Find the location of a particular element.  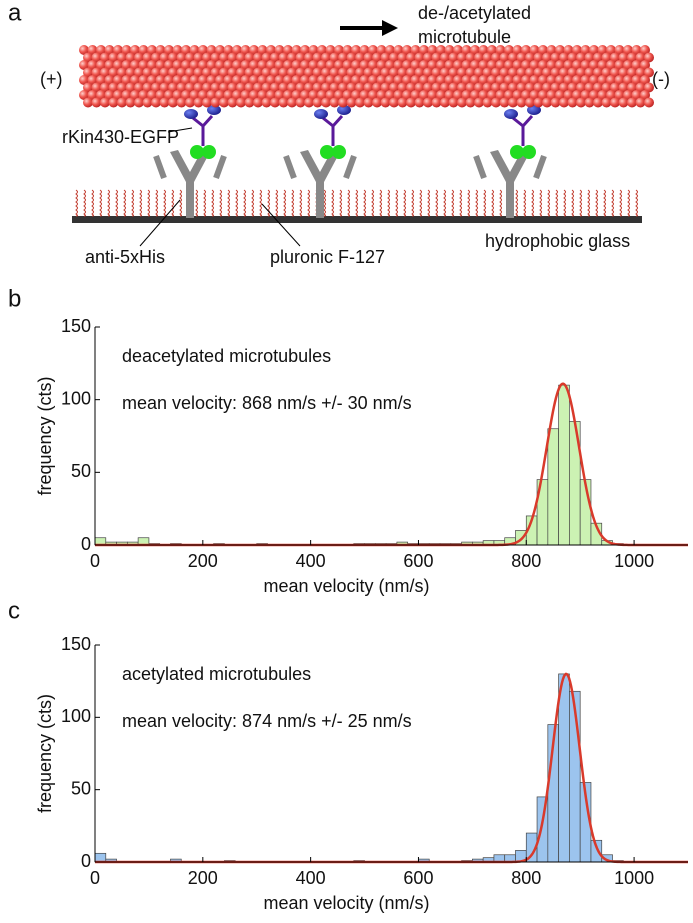

microtubule-label: de-/acetylated is located at coordinates (474, 13).